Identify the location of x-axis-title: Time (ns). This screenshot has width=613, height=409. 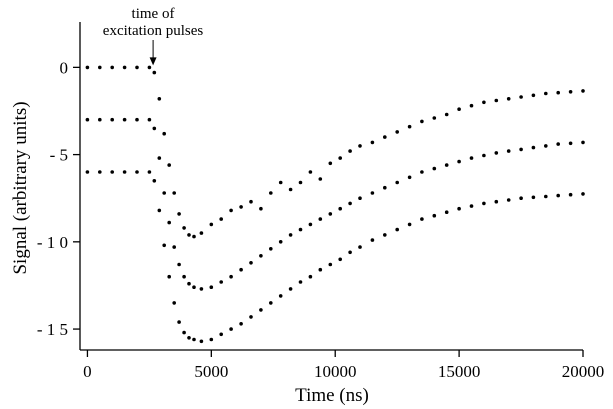
(332, 395).